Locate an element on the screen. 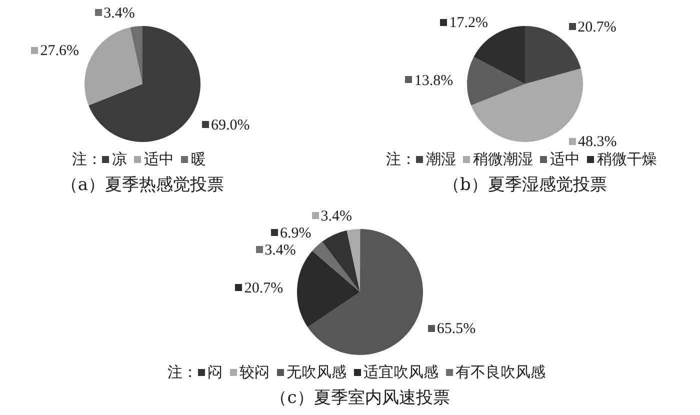 The image size is (700, 415). legend-label: 凉 is located at coordinates (119, 159).